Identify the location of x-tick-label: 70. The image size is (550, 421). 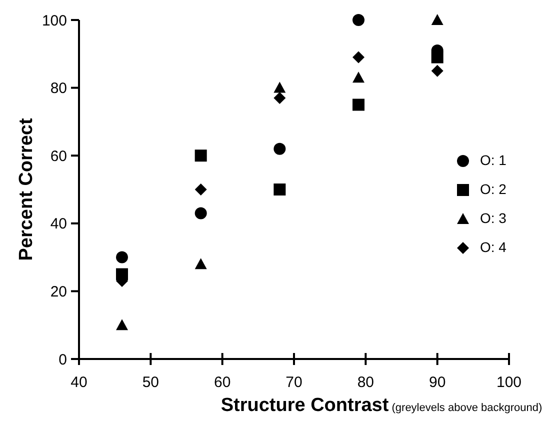
(294, 382).